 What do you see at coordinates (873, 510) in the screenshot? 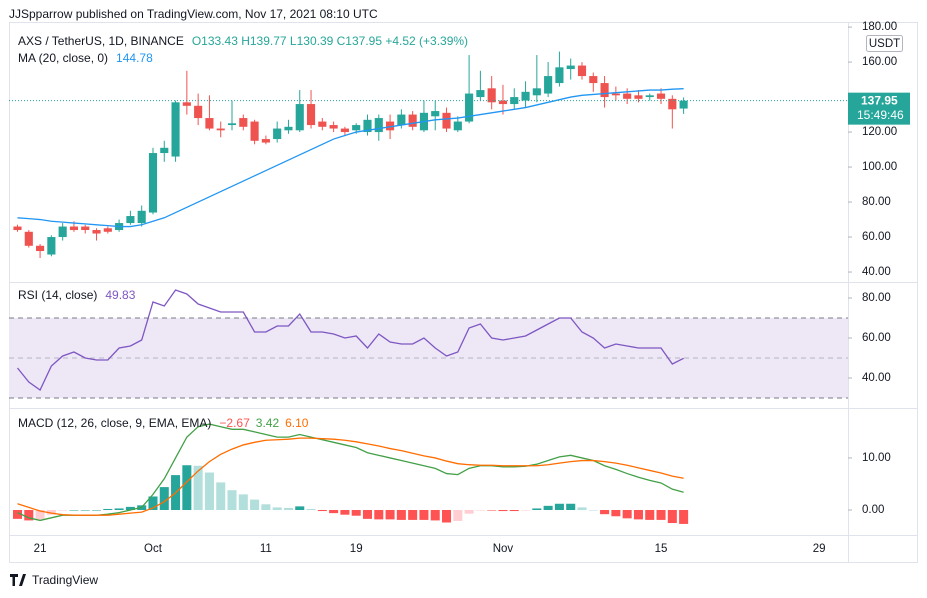
I see `y-tick-label: 0.00` at bounding box center [873, 510].